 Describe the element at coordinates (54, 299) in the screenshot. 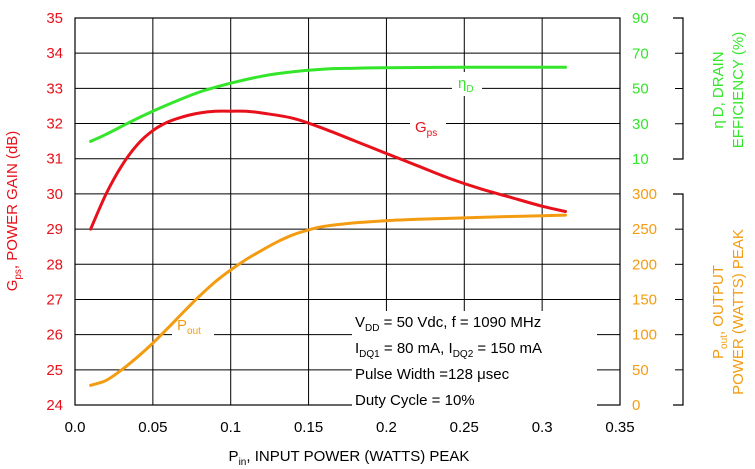

I see `left-tick-label: 27` at that location.